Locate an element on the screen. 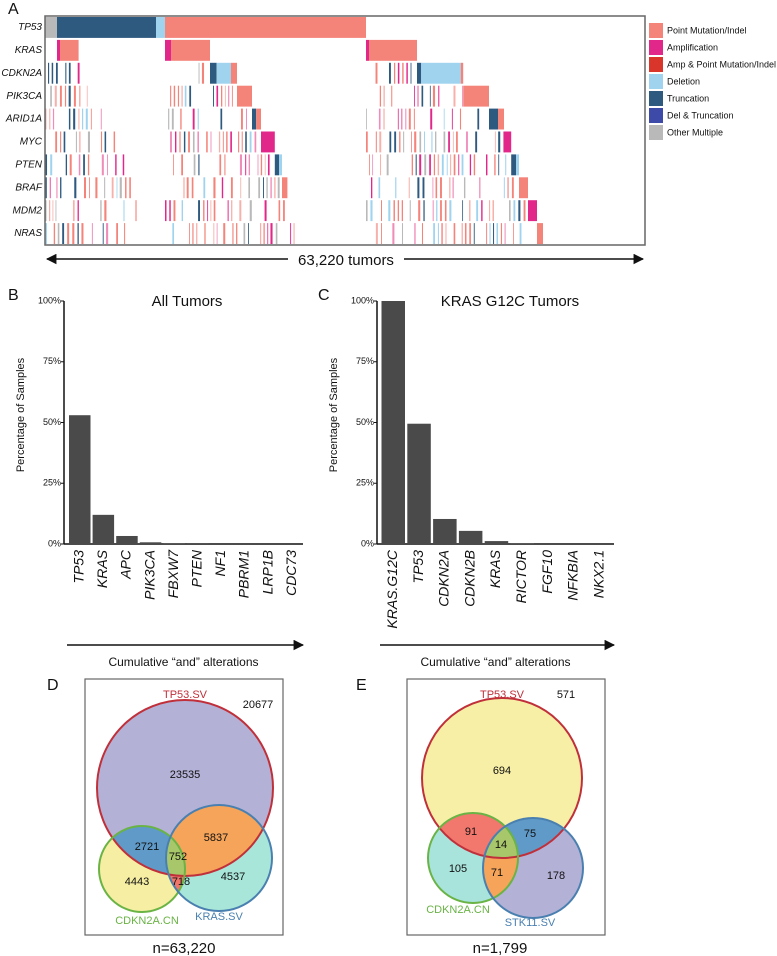 The width and height of the screenshot is (777, 956). x-tick-label: NKX2.1 is located at coordinates (598, 574).